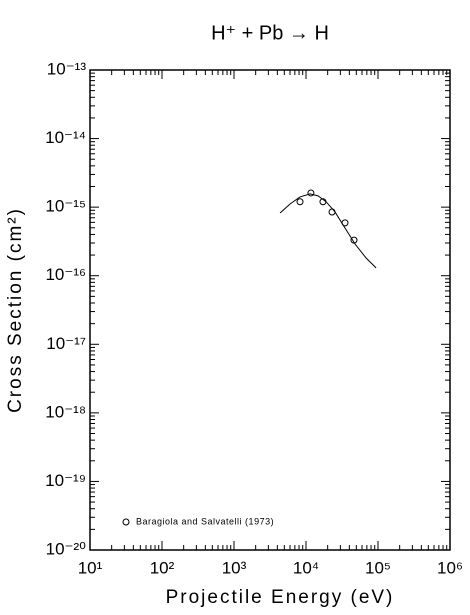  Describe the element at coordinates (15, 310) in the screenshot. I see `y-axis-label: Cross Section (cm²)` at that location.